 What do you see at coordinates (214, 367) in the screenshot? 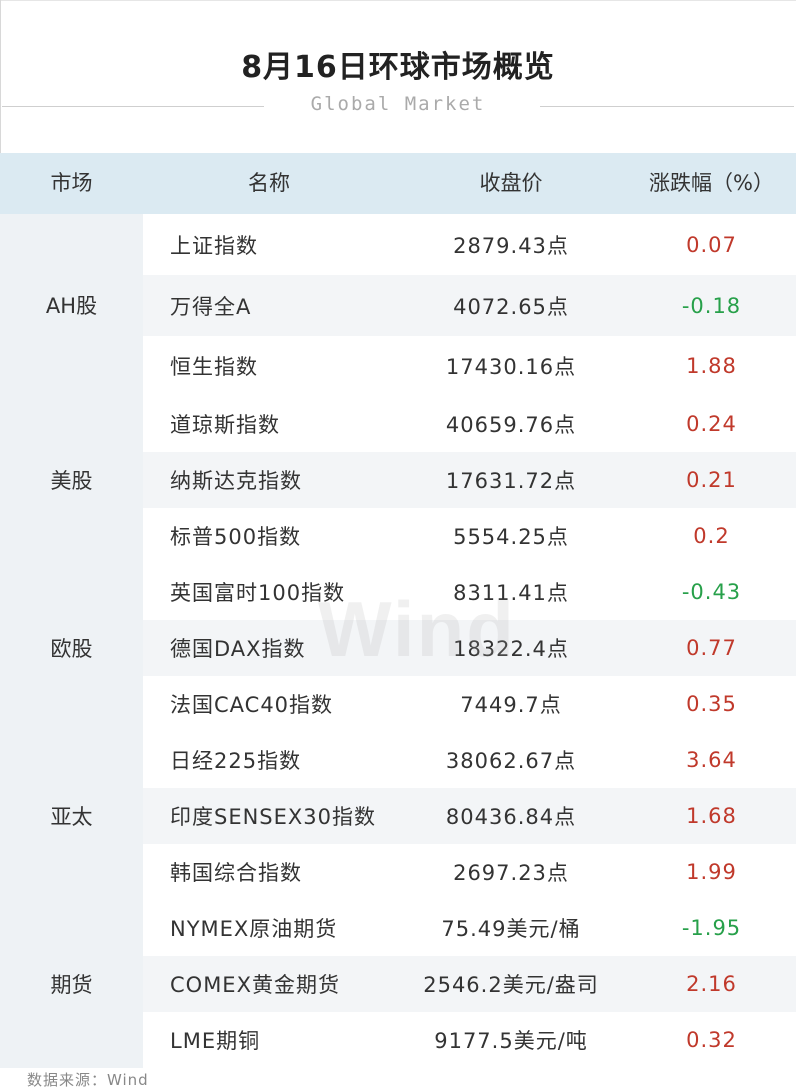
I see `index-name: 恒生指数` at bounding box center [214, 367].